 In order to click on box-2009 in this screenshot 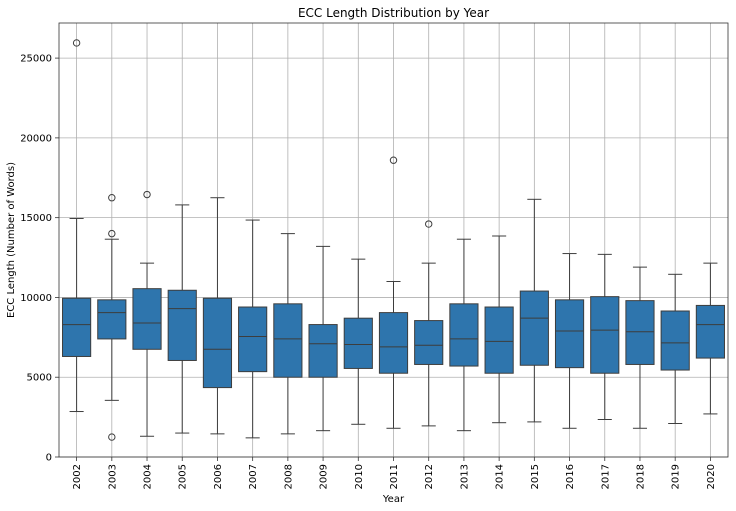, I will do `click(323, 338)`.